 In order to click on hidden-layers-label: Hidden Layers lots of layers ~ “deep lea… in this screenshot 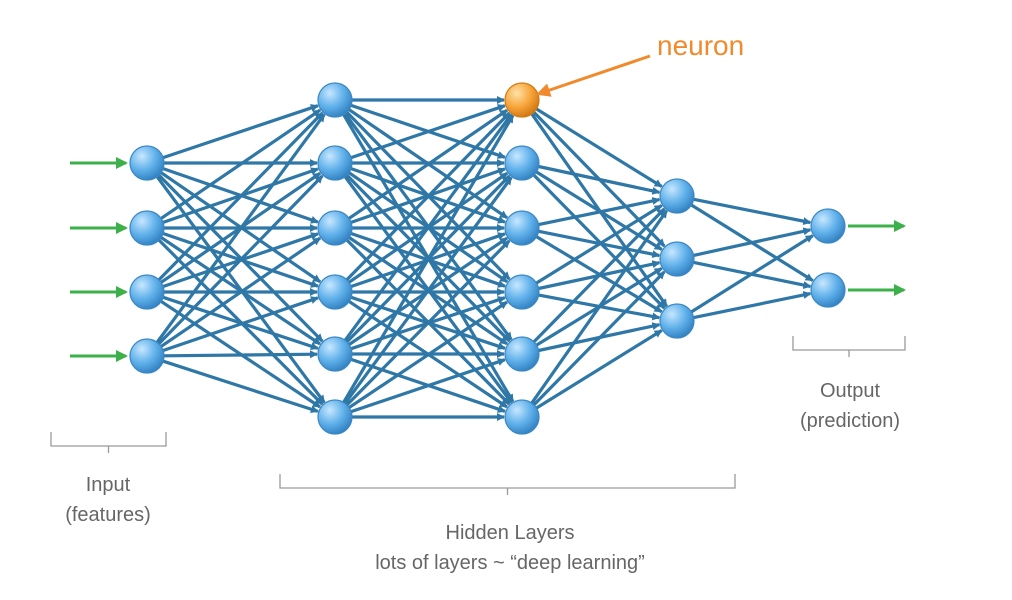, I will do `click(510, 548)`.